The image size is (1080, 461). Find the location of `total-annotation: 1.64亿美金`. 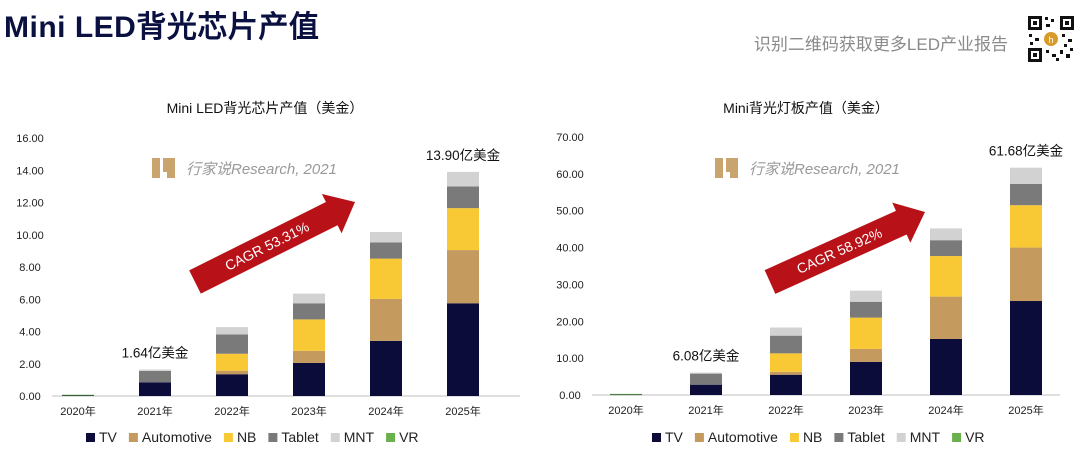

total-annotation: 1.64亿美金 is located at coordinates (155, 353).